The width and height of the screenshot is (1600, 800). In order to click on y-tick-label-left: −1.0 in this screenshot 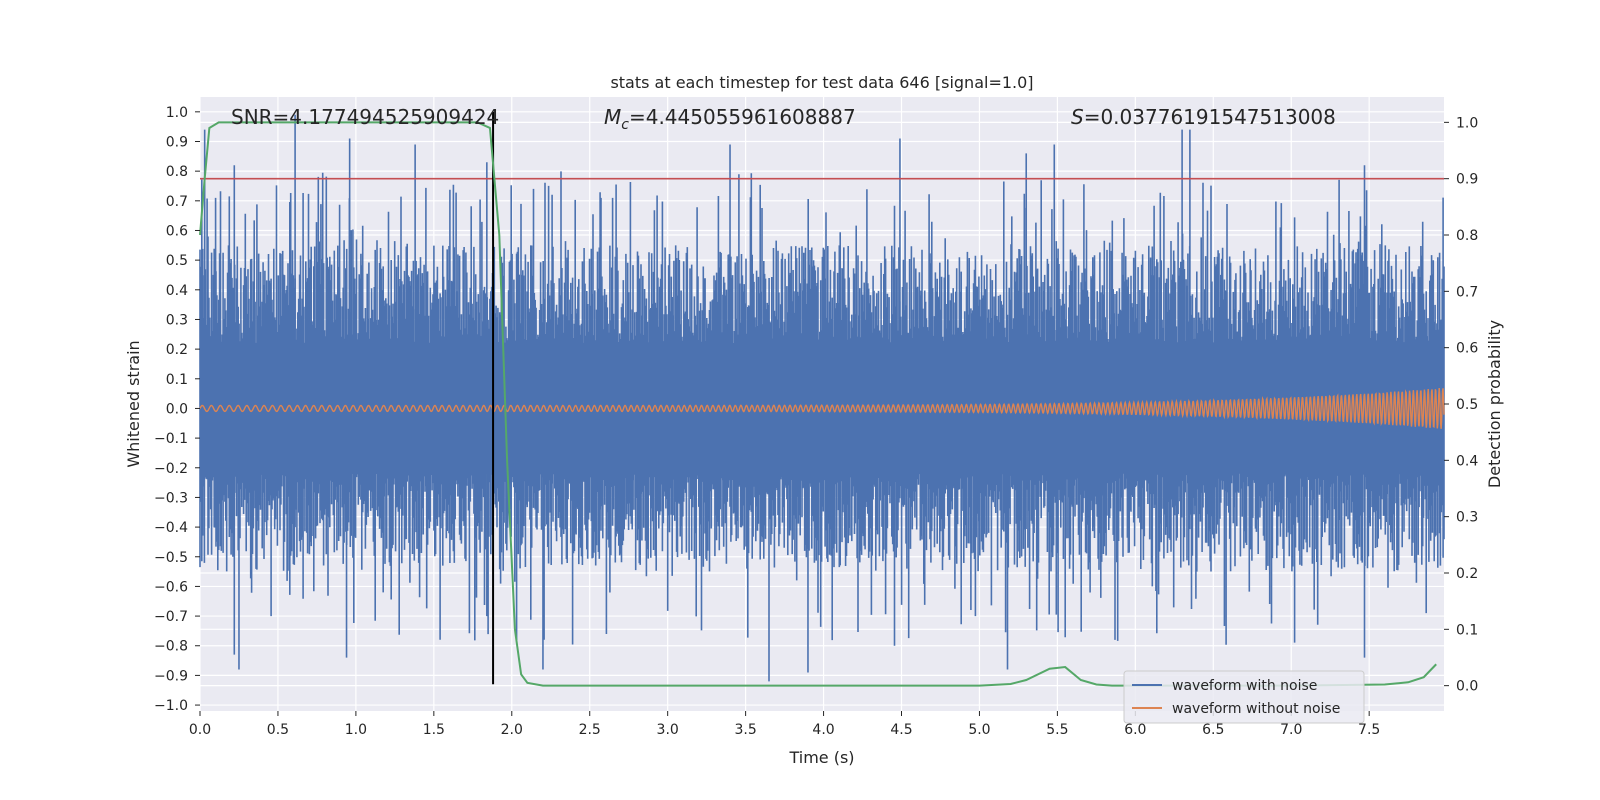, I will do `click(171, 706)`.